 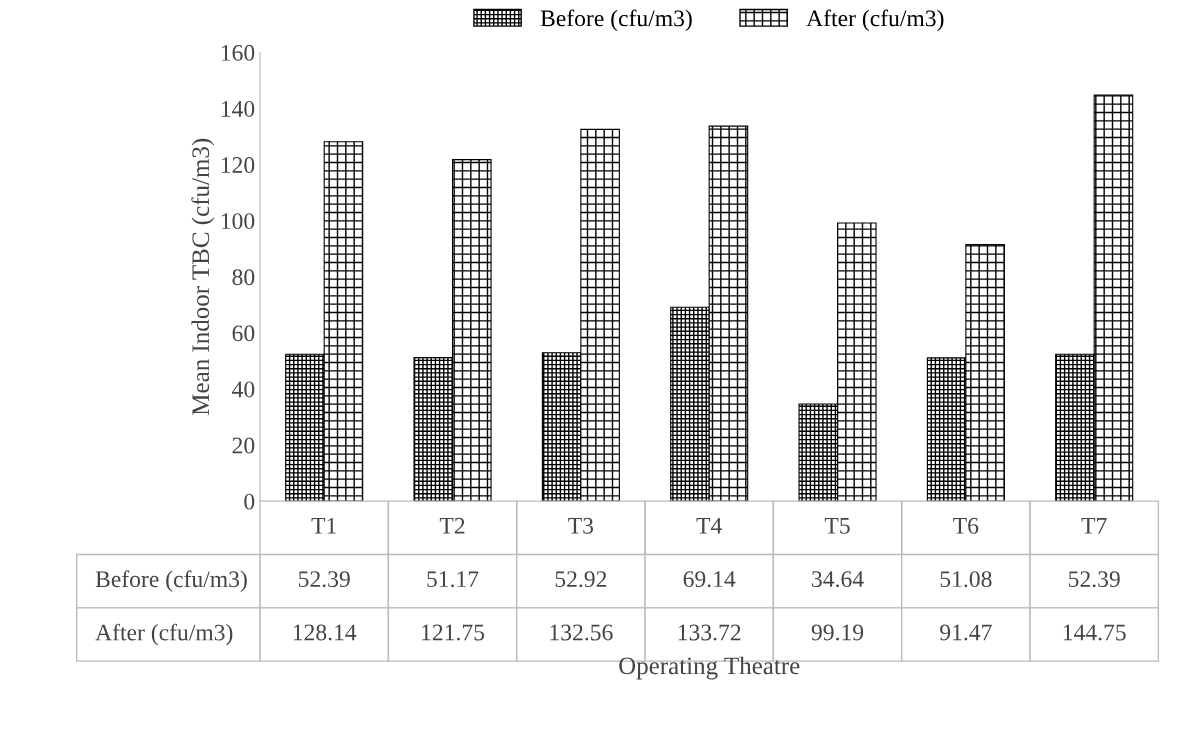 What do you see at coordinates (323, 525) in the screenshot?
I see `x-tick-label: T1` at bounding box center [323, 525].